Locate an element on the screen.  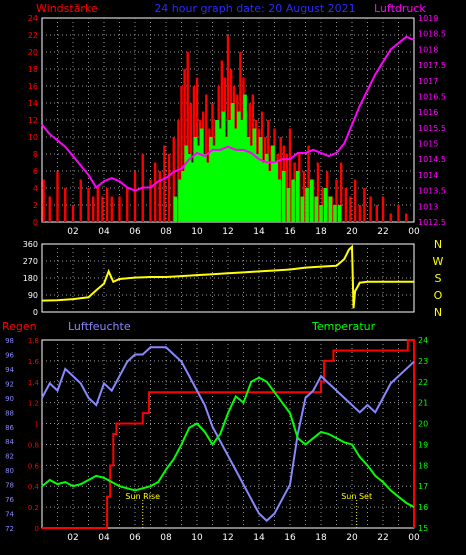
pressure-y-tick: 1016 is located at coordinates (428, 112).